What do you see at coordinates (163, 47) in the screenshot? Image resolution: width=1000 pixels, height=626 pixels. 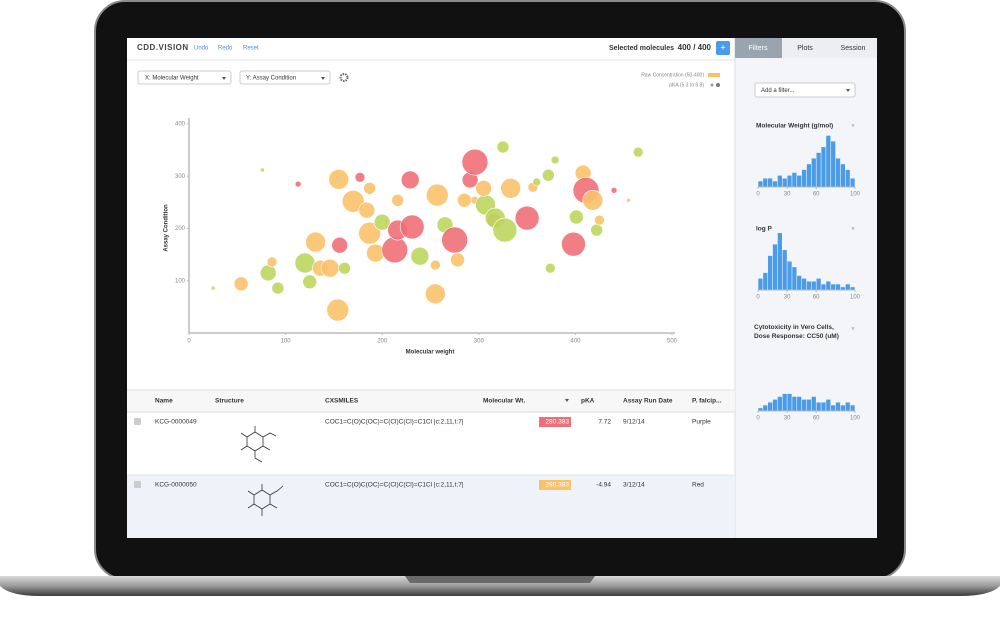 I see `logo: CDD.VISION` at bounding box center [163, 47].